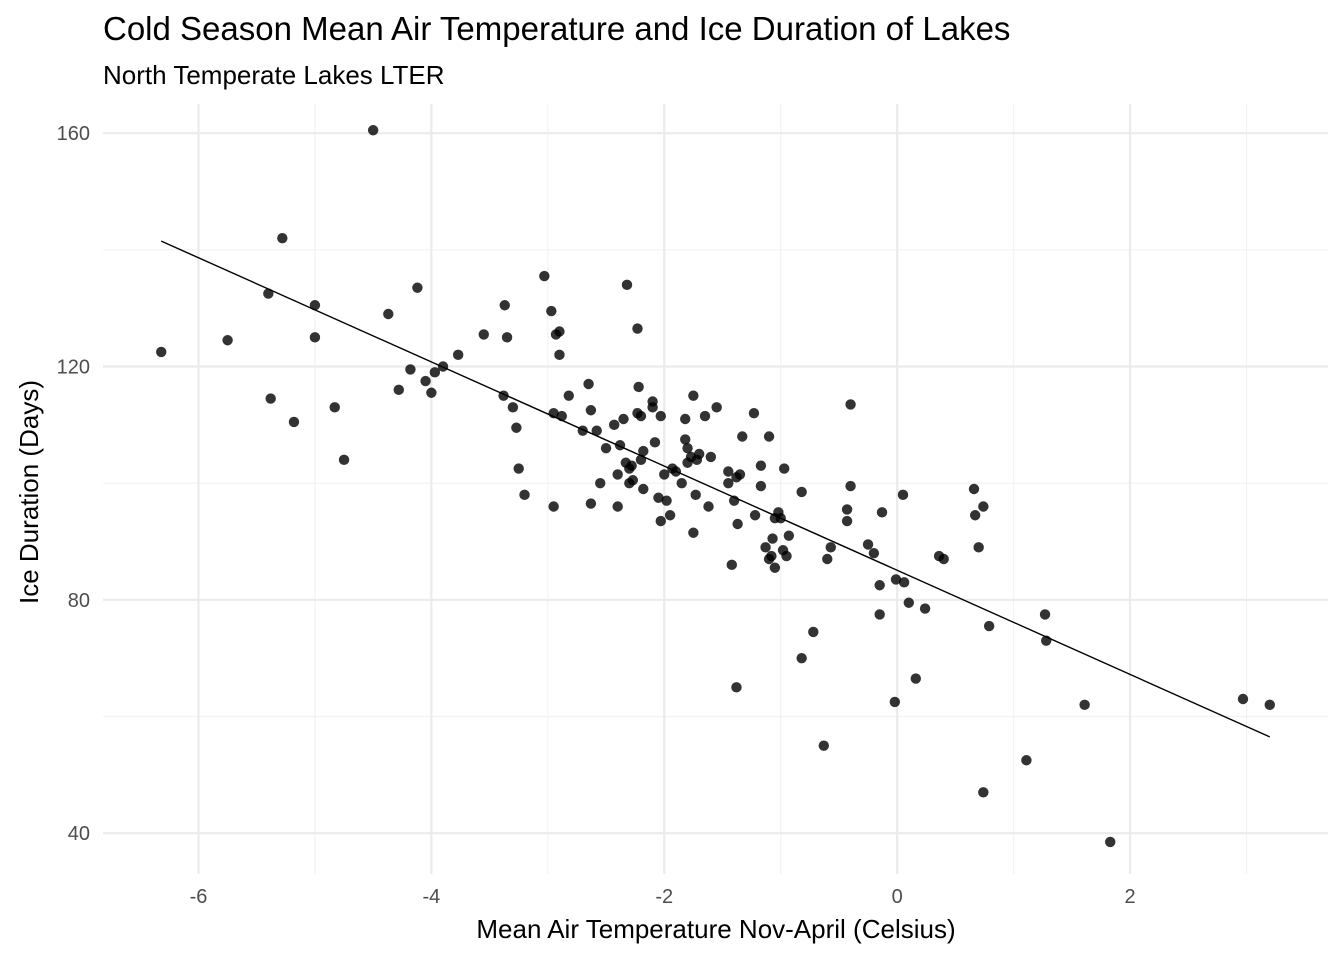 The width and height of the screenshot is (1344, 960). I want to click on y-tick-label: 120, so click(73, 368).